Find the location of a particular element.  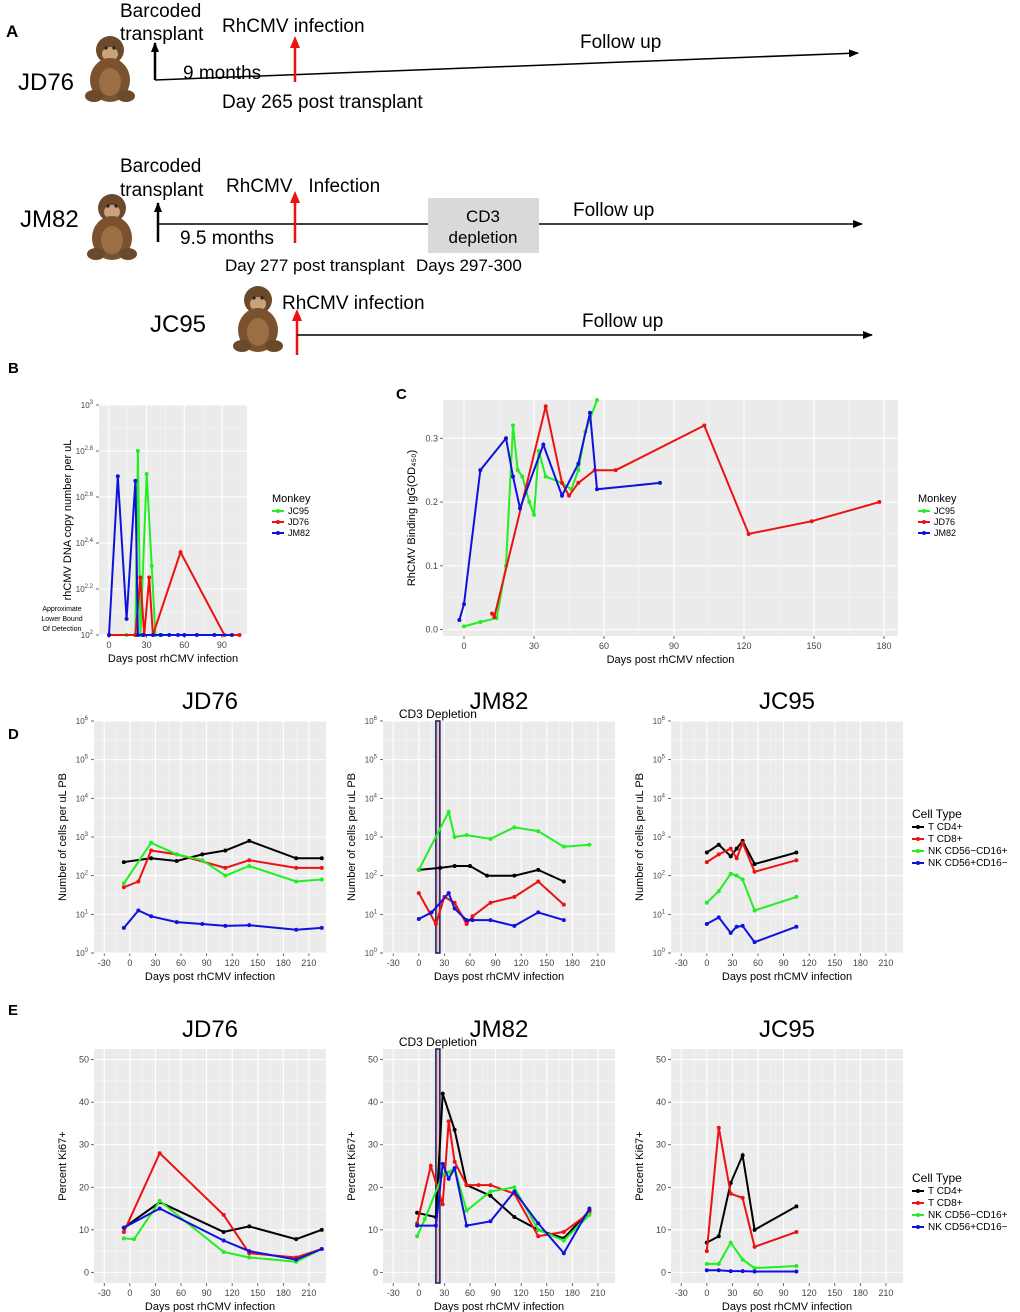

tick-label-x: 60 is located at coordinates (184, 645).